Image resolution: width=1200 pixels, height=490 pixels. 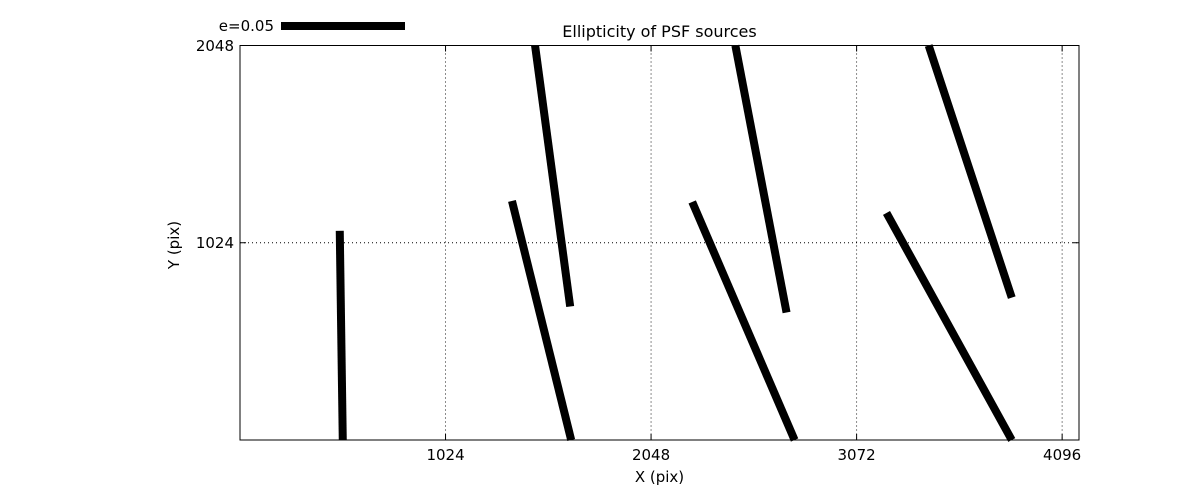 I want to click on x-tick-label: 3072, so click(x=856, y=455).